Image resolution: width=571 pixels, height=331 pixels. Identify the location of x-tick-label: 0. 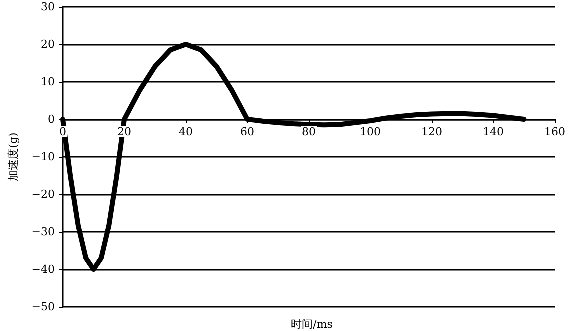
(63, 132).